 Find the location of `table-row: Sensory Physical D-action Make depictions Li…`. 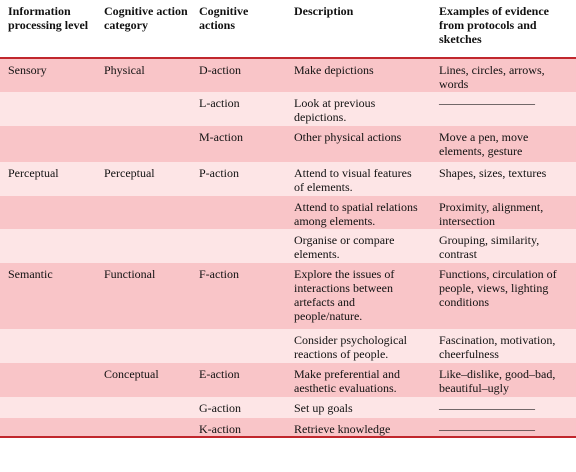

table-row: Sensory Physical D-action Make depictions Li… is located at coordinates (288, 75).